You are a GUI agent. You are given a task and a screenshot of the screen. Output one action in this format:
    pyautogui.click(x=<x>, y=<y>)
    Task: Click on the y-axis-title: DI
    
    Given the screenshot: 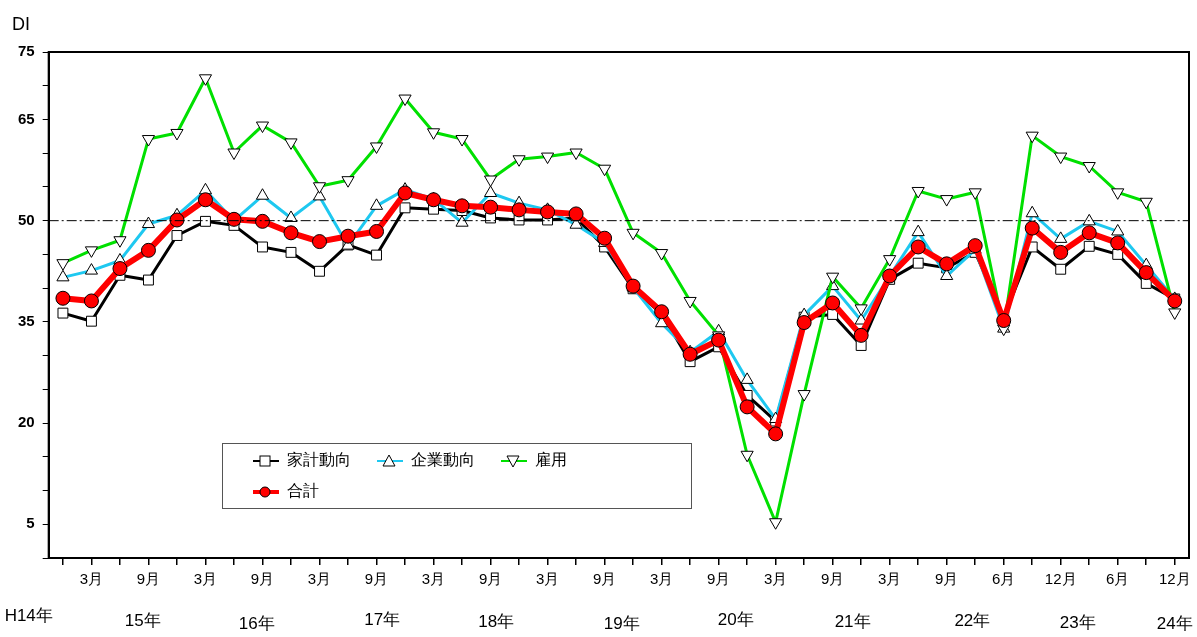 What is the action you would take?
    pyautogui.click(x=21, y=24)
    